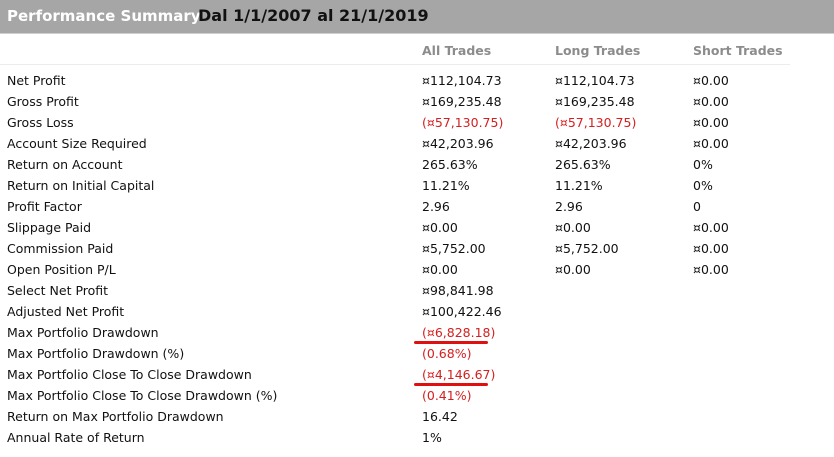  What do you see at coordinates (463, 122) in the screenshot?
I see `cell-all-trades: (¤57,130.75)` at bounding box center [463, 122].